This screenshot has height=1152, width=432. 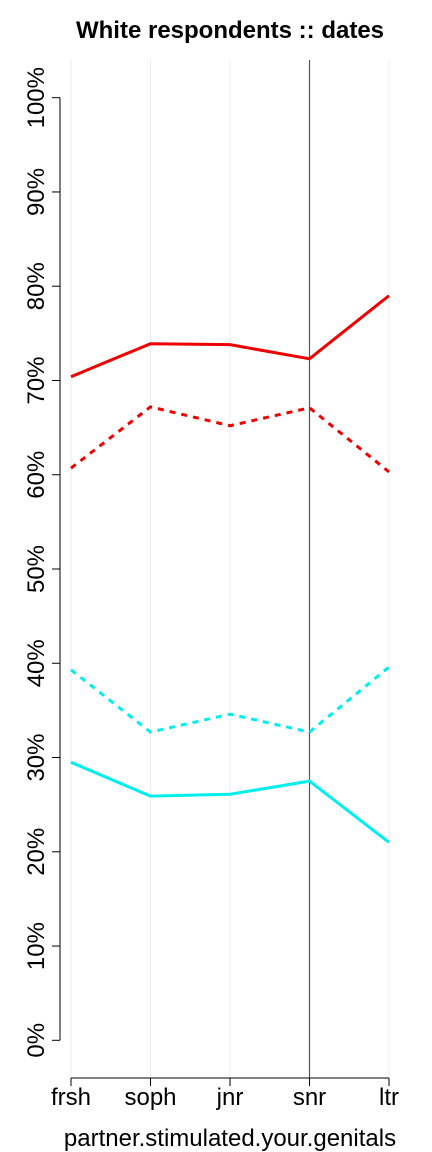 I want to click on y-tick-label: 40%, so click(x=36, y=663).